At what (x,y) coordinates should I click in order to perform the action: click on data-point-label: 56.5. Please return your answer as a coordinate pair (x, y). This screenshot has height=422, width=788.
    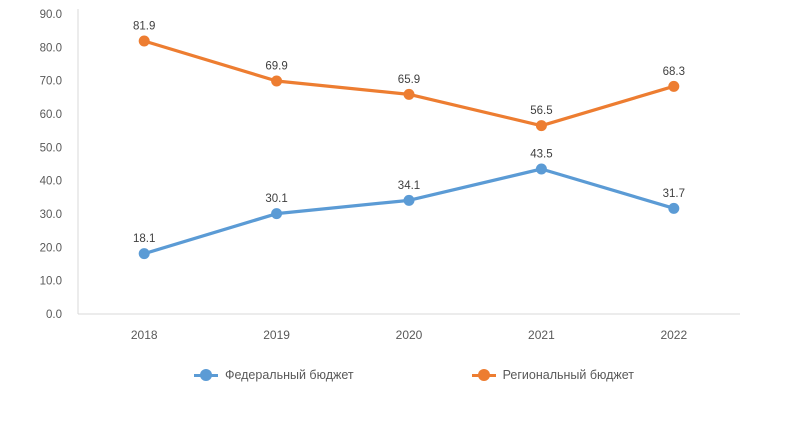
    Looking at the image, I should click on (541, 111).